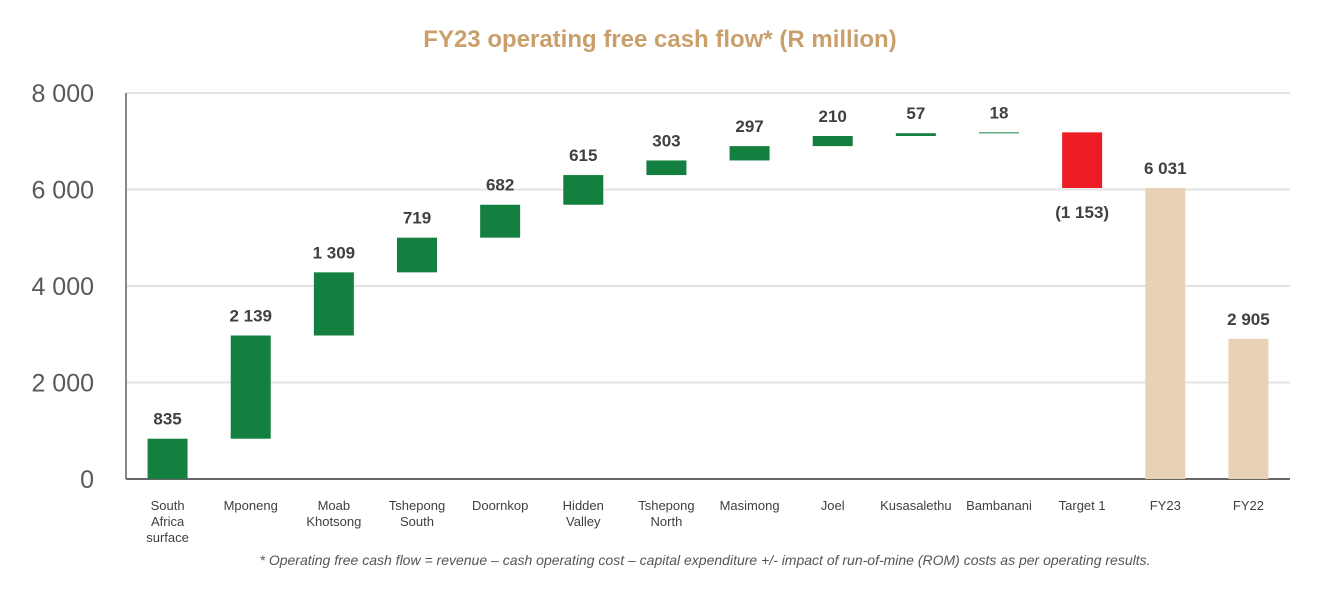  Describe the element at coordinates (1248, 505) in the screenshot. I see `x-category-label: FY22` at that location.